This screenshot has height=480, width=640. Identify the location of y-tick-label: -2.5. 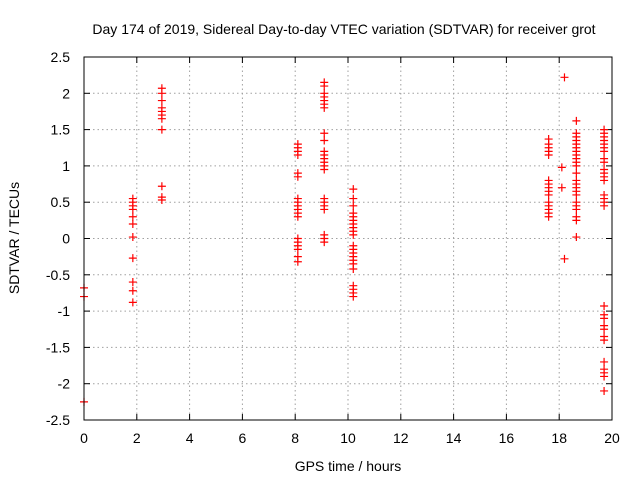
(58, 420).